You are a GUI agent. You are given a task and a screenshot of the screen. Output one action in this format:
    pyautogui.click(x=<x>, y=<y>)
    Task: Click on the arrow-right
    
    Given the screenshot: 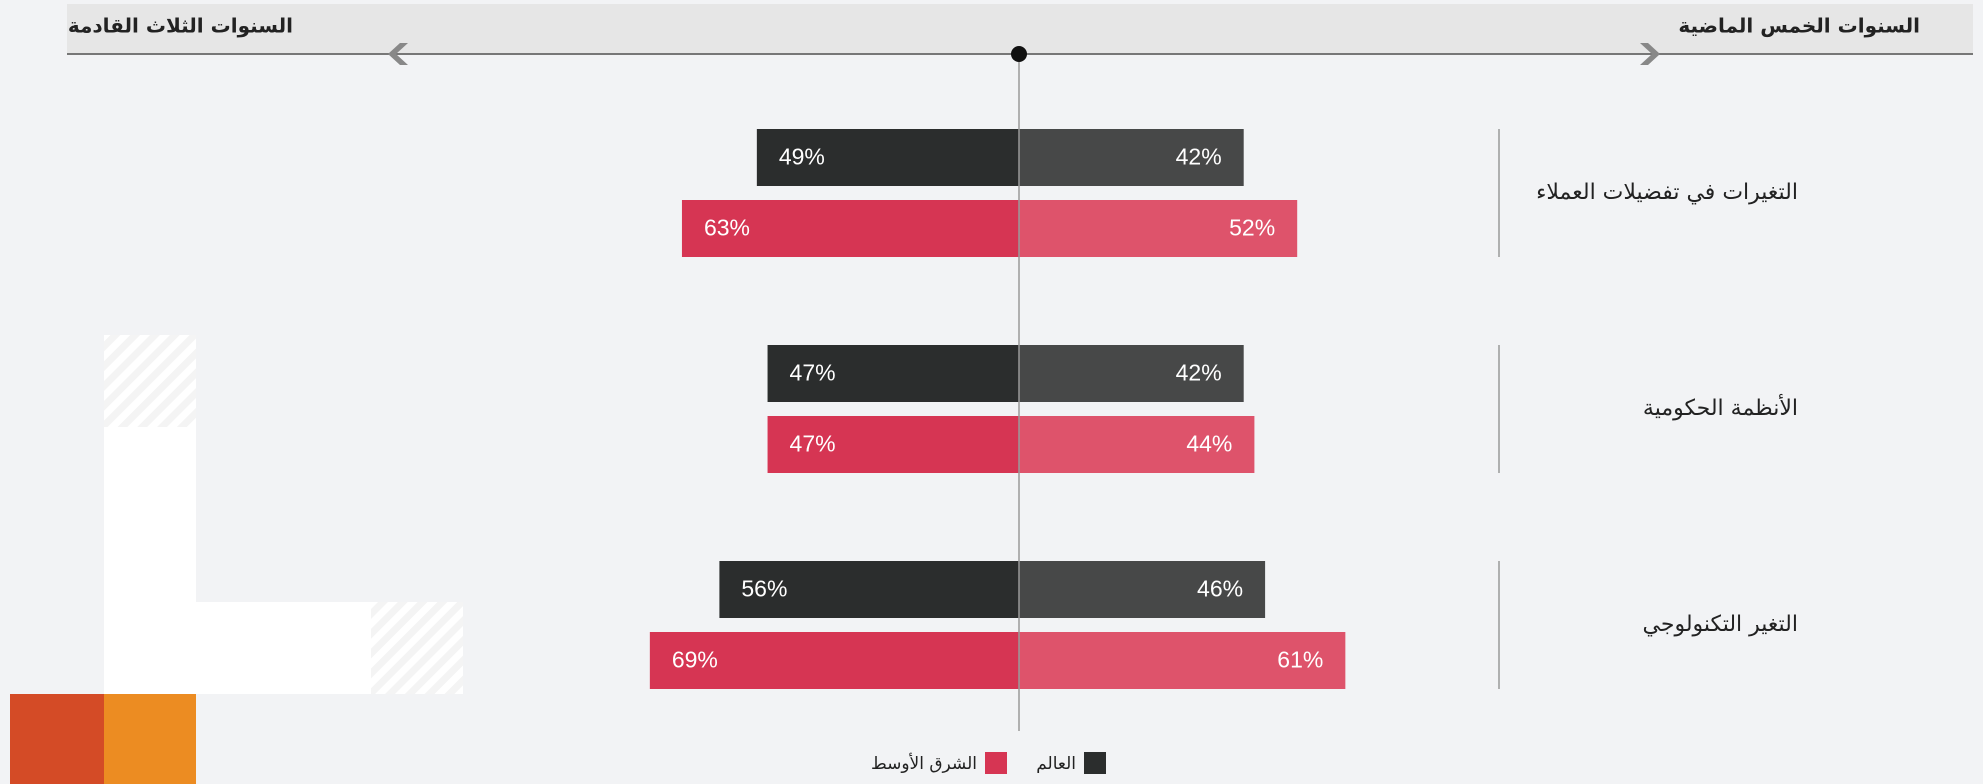 What is the action you would take?
    pyautogui.click(x=1650, y=54)
    